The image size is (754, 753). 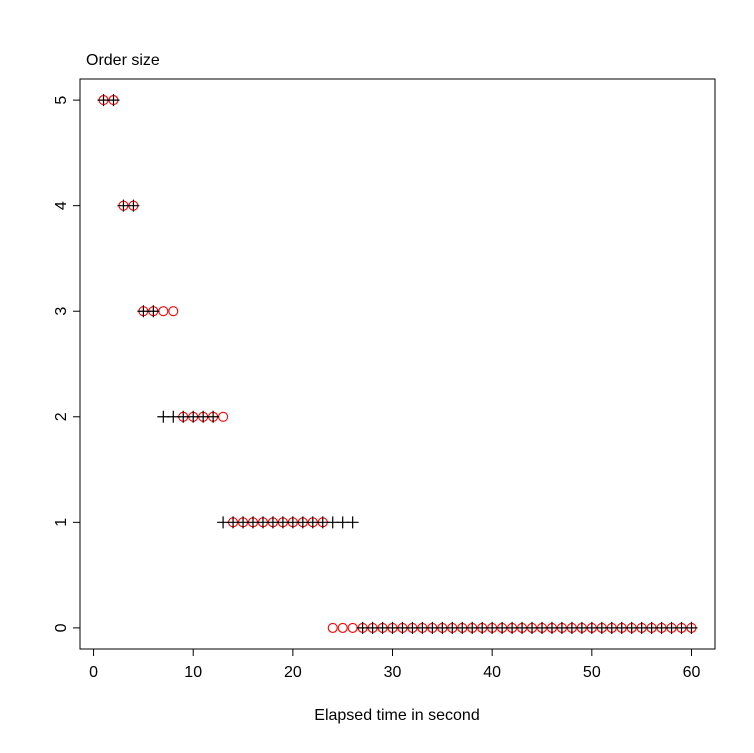 I want to click on y-tick-label: 0, so click(x=61, y=627).